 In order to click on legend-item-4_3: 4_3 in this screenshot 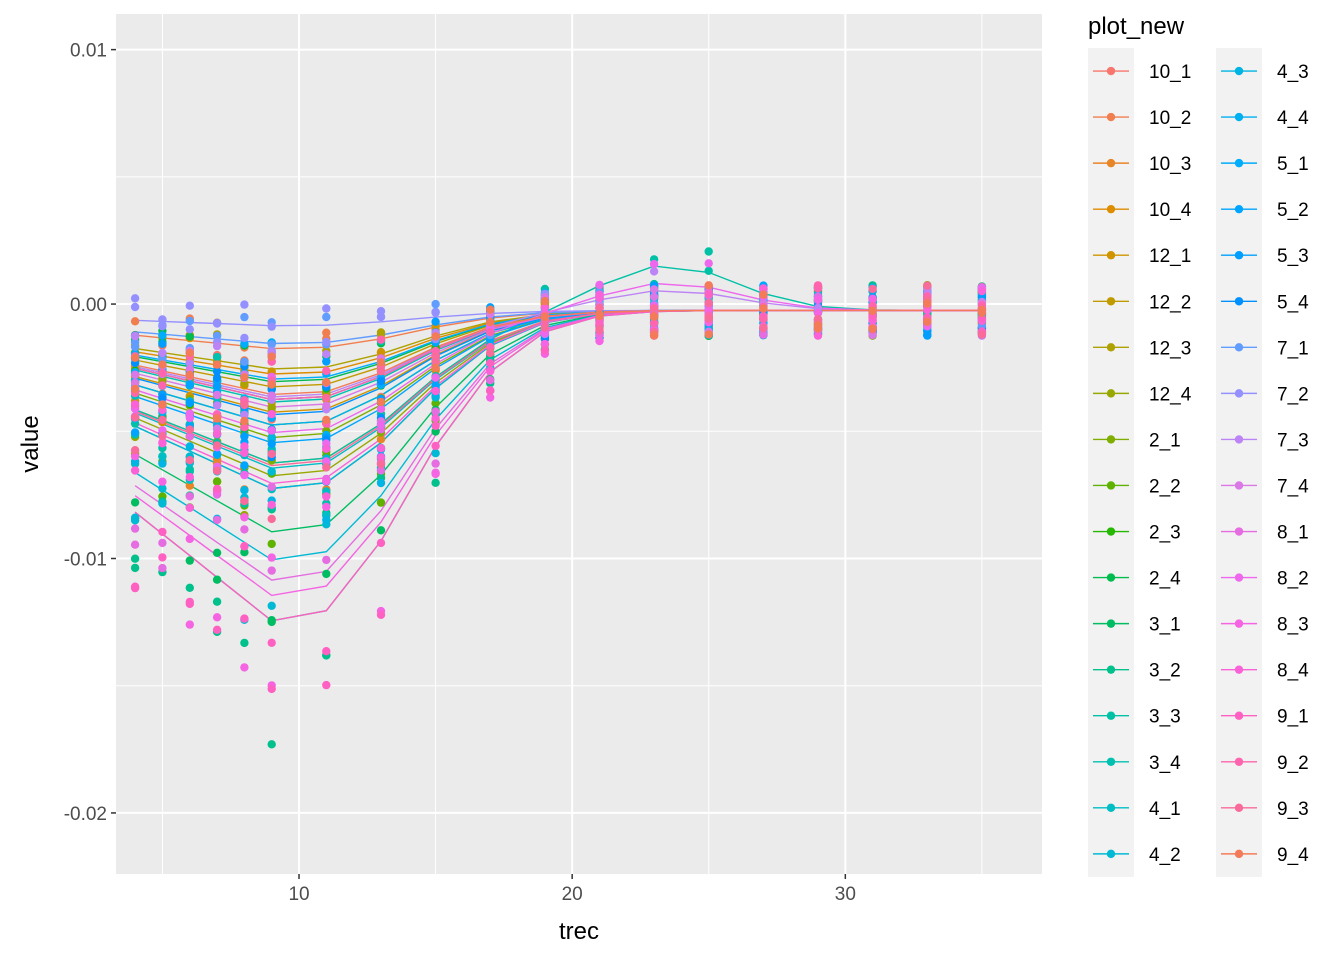, I will do `click(1265, 72)`.